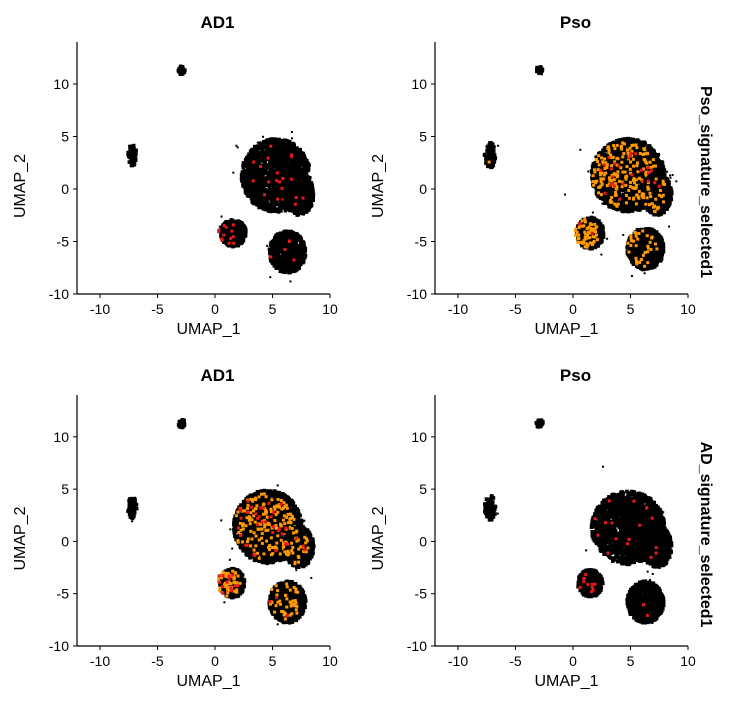  What do you see at coordinates (273, 309) in the screenshot?
I see `x-tick-label: 5` at bounding box center [273, 309].